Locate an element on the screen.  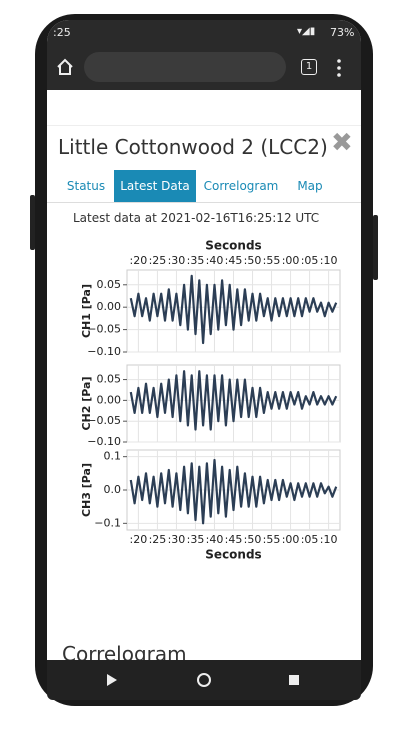
nav-bar is located at coordinates (204, 680).